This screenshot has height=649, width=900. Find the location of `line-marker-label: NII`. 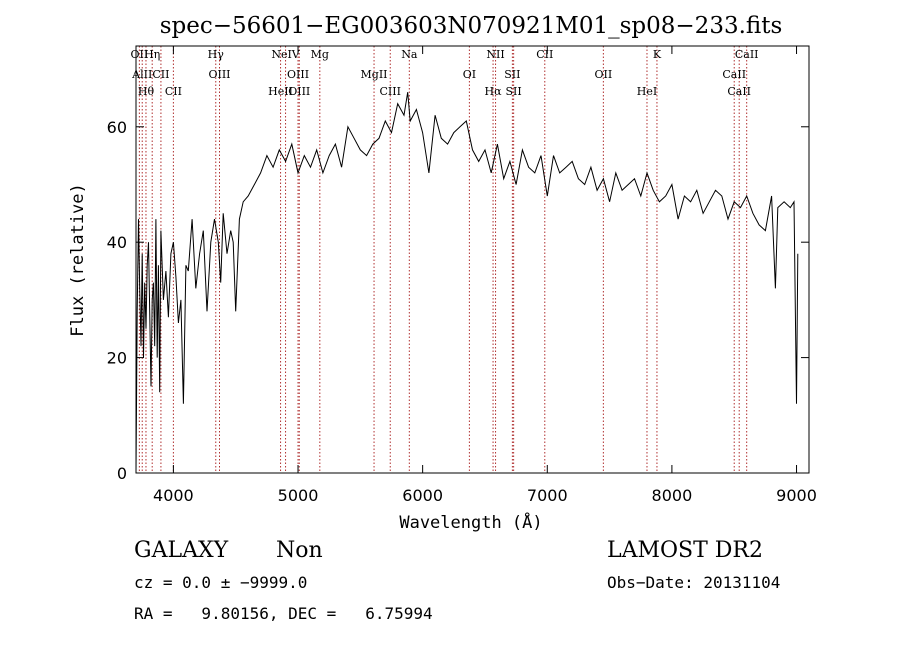

line-marker-label: NII is located at coordinates (495, 54).